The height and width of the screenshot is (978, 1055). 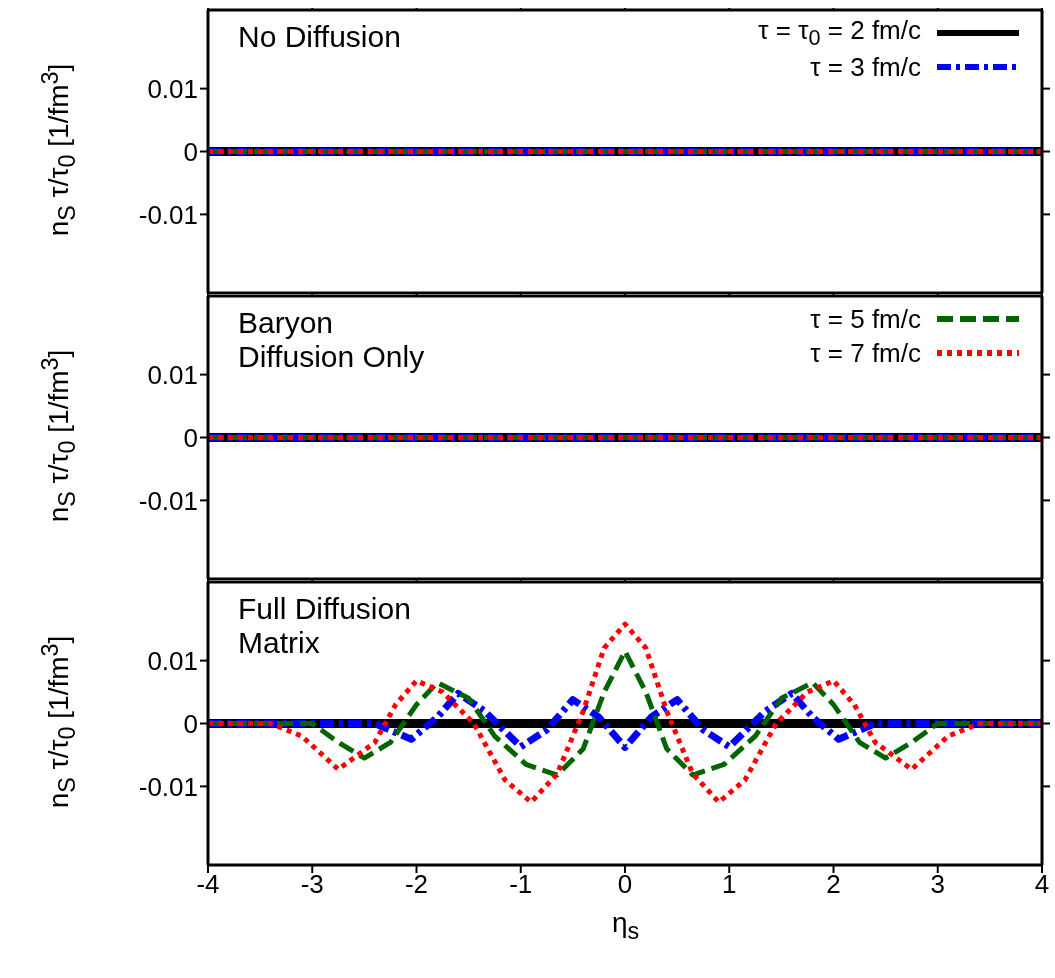 What do you see at coordinates (865, 67) in the screenshot?
I see `legend-label: τ = 3 fm/c` at bounding box center [865, 67].